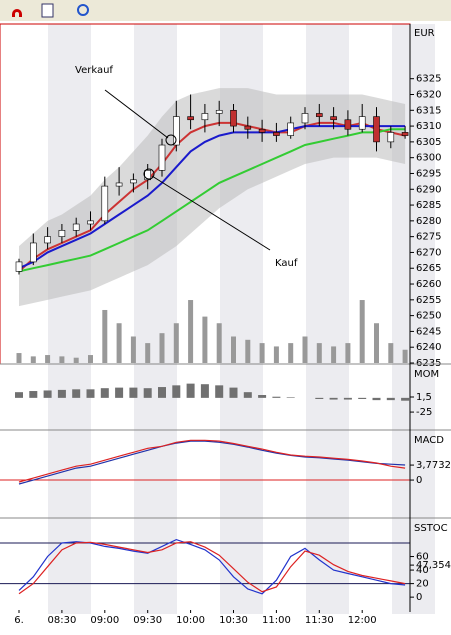 Image resolution: width=451 pixels, height=635 pixels. I want to click on y-tick-label: 6305, so click(428, 142).